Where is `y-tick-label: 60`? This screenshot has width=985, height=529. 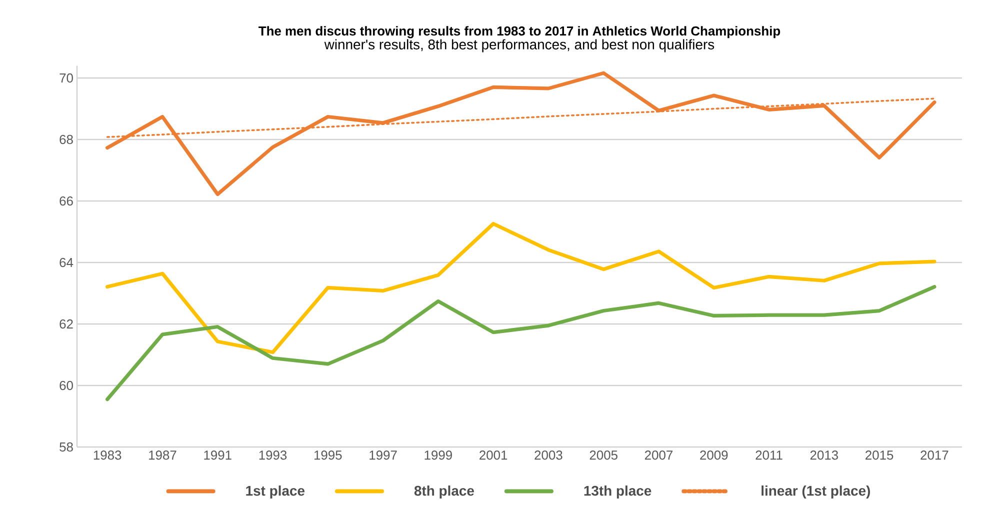 y-tick-label: 60 is located at coordinates (66, 385).